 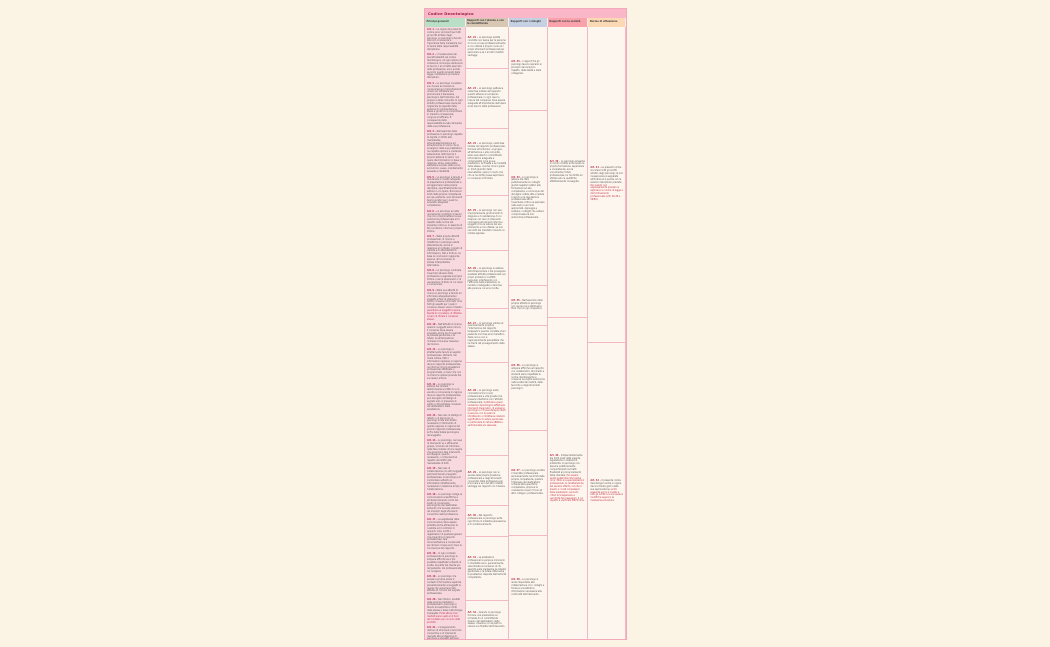 I want to click on article-number: Art. 27 –, so click(x=473, y=323).